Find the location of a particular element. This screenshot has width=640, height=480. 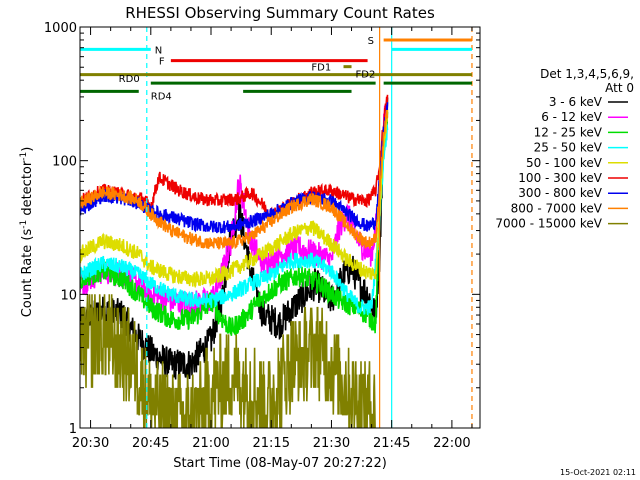

y-tick-label: 10 is located at coordinates (68, 295).